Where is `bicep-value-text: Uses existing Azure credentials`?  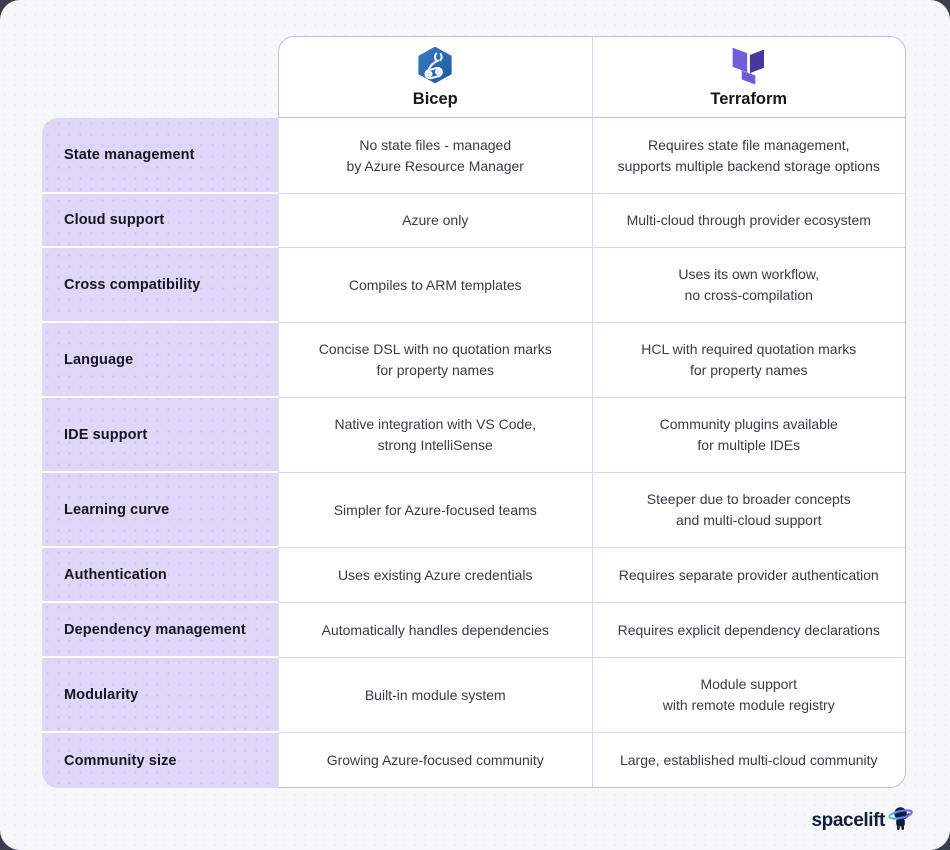 bicep-value-text: Uses existing Azure credentials is located at coordinates (435, 574).